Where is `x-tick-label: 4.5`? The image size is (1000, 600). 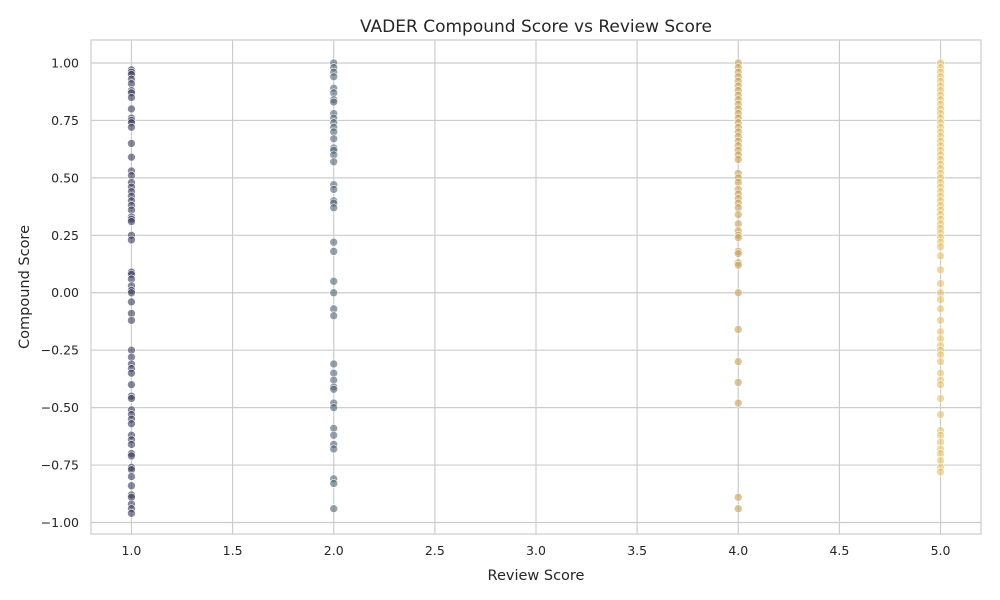 x-tick-label: 4.5 is located at coordinates (839, 550).